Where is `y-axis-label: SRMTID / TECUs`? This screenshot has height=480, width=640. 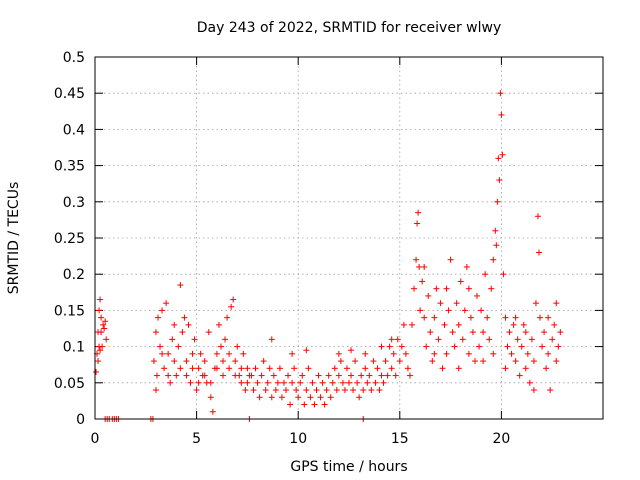
y-axis-label: SRMTID / TECUs is located at coordinates (14, 238).